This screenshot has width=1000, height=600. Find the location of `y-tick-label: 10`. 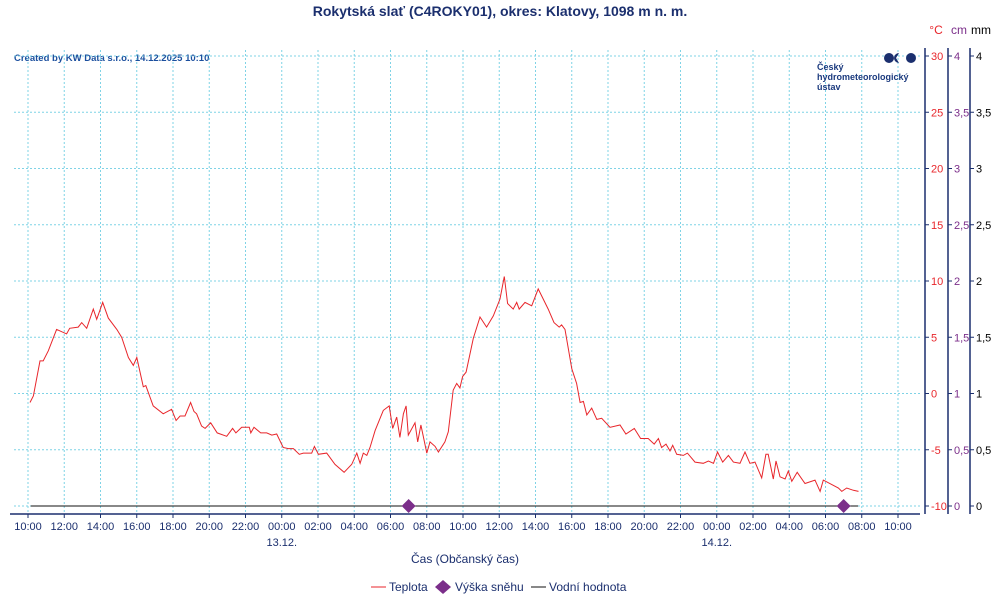

y-tick-label: 10 is located at coordinates (937, 282).